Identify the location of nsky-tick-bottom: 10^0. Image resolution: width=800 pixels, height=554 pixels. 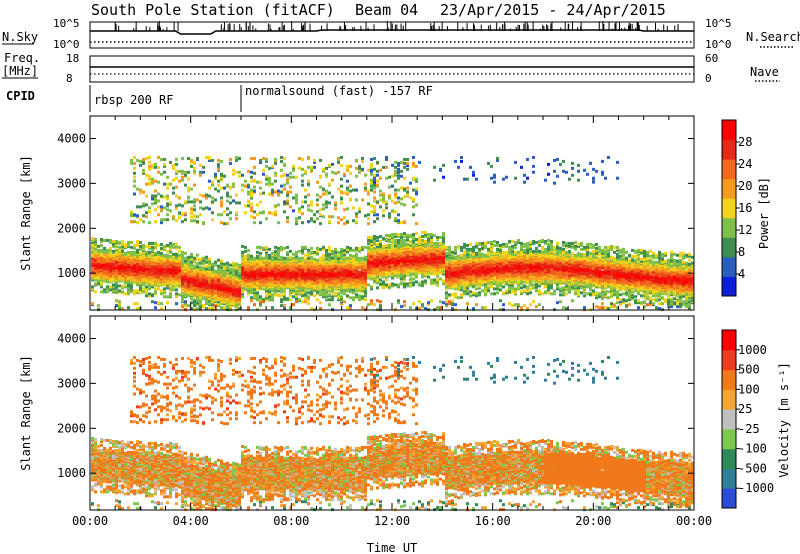
(66, 44).